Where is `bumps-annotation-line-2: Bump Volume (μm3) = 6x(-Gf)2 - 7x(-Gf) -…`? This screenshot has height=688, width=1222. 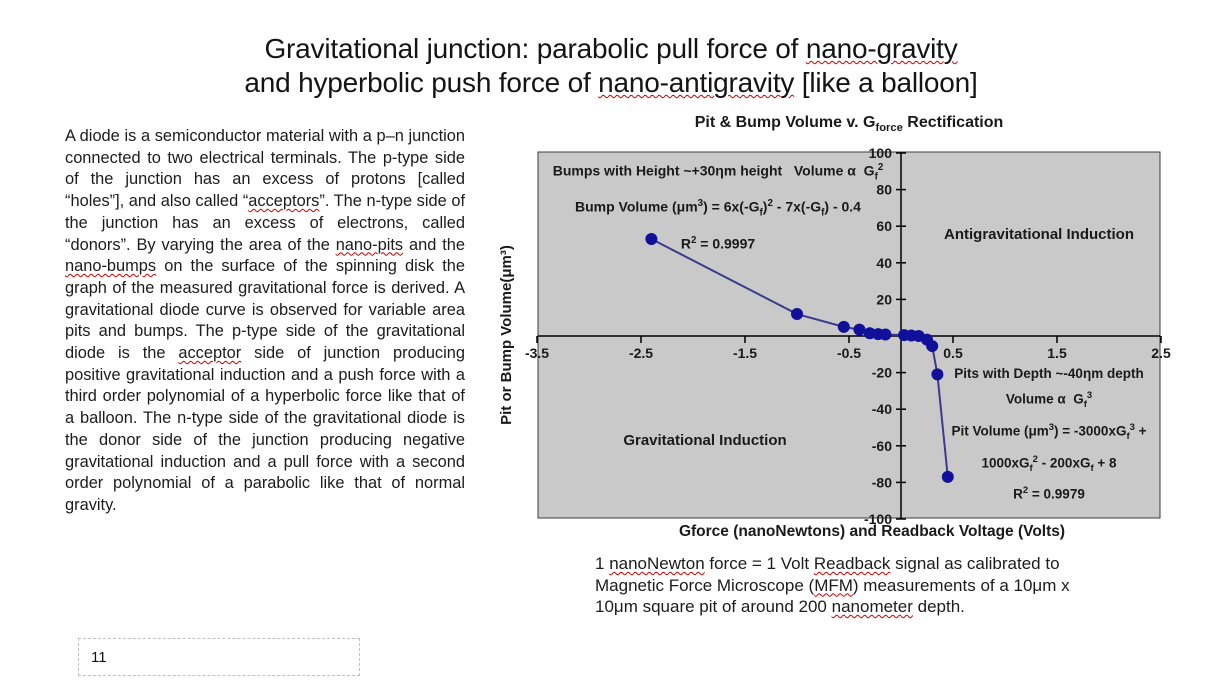
bumps-annotation-line-2: Bump Volume (μm3) = 6x(-Gf)2 - 7x(-Gf) -… is located at coordinates (718, 208).